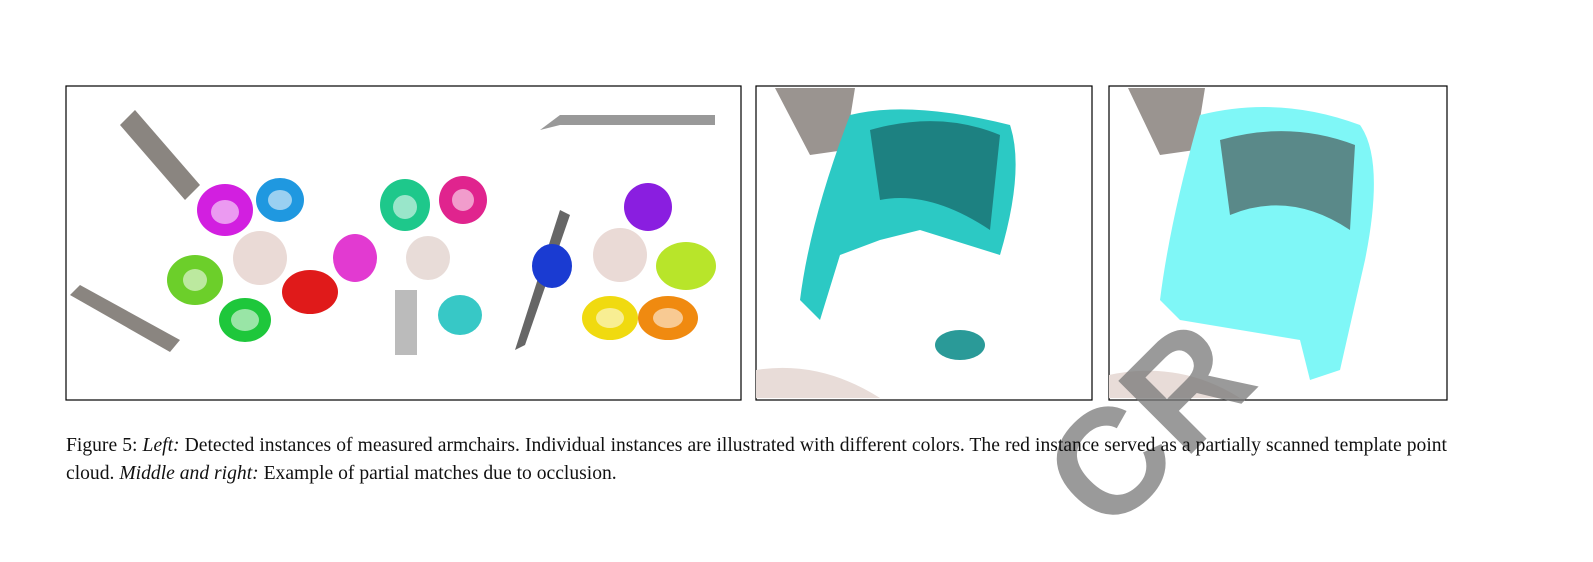 The height and width of the screenshot is (562, 1593). I want to click on caption-label: Figure 5:, so click(102, 445).